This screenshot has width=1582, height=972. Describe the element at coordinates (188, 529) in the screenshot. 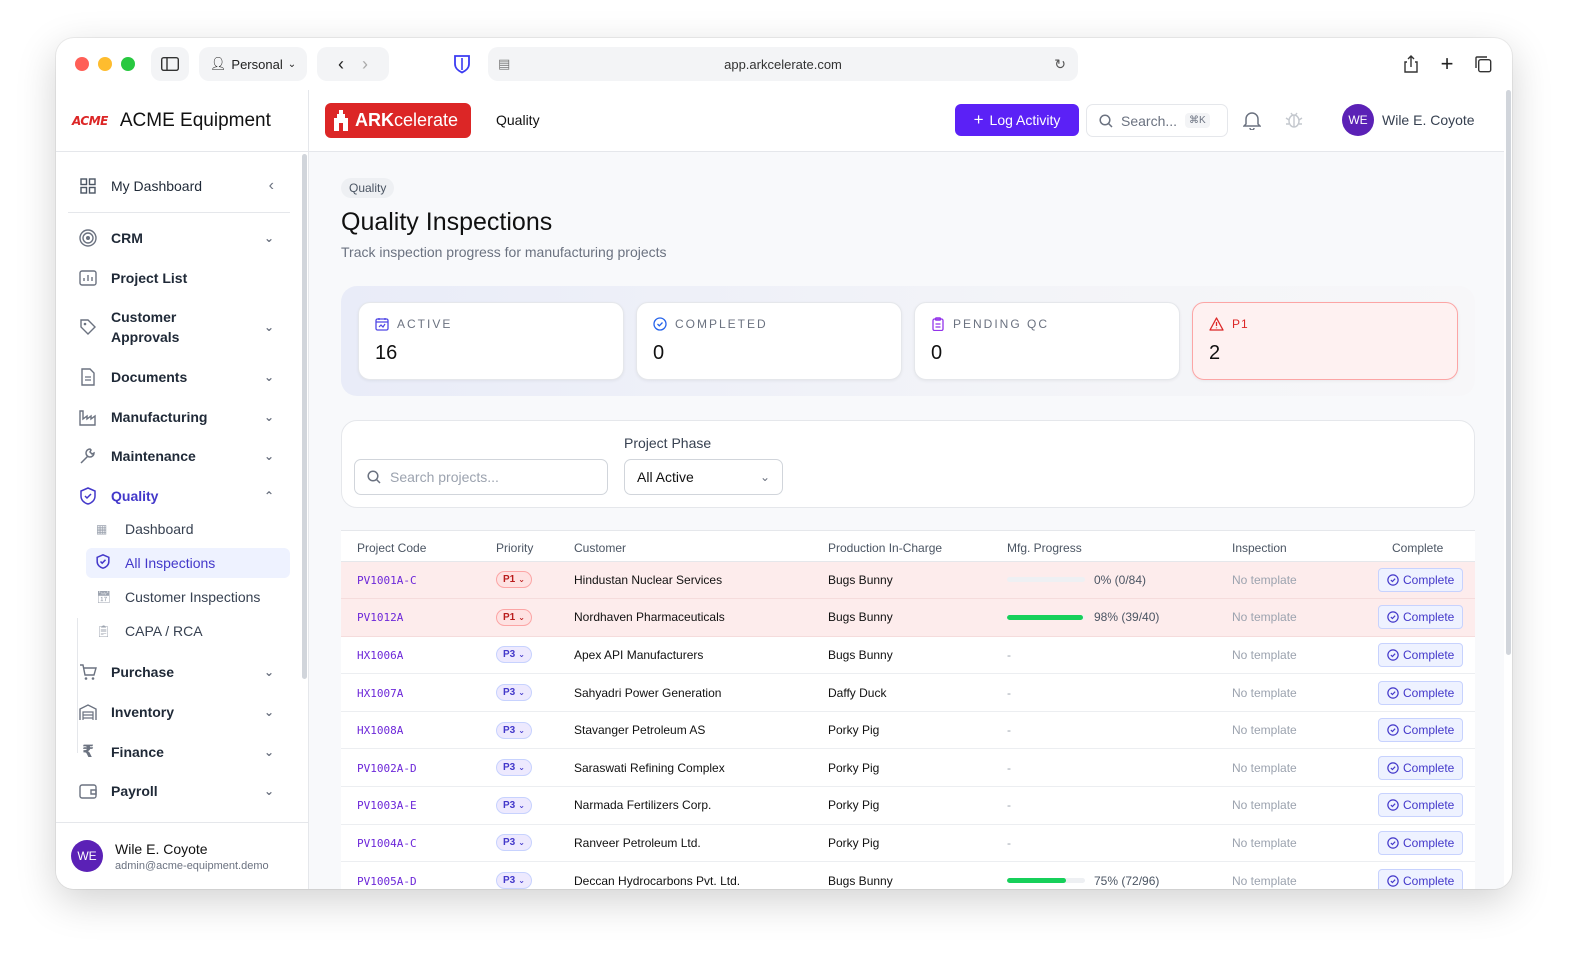

I see `sidebar-subitem-dashboard: ▦ Dashboard` at that location.